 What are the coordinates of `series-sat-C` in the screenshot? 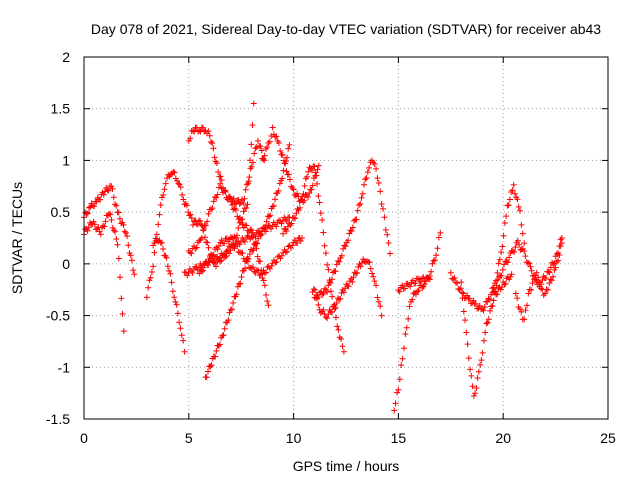 It's located at (200, 200).